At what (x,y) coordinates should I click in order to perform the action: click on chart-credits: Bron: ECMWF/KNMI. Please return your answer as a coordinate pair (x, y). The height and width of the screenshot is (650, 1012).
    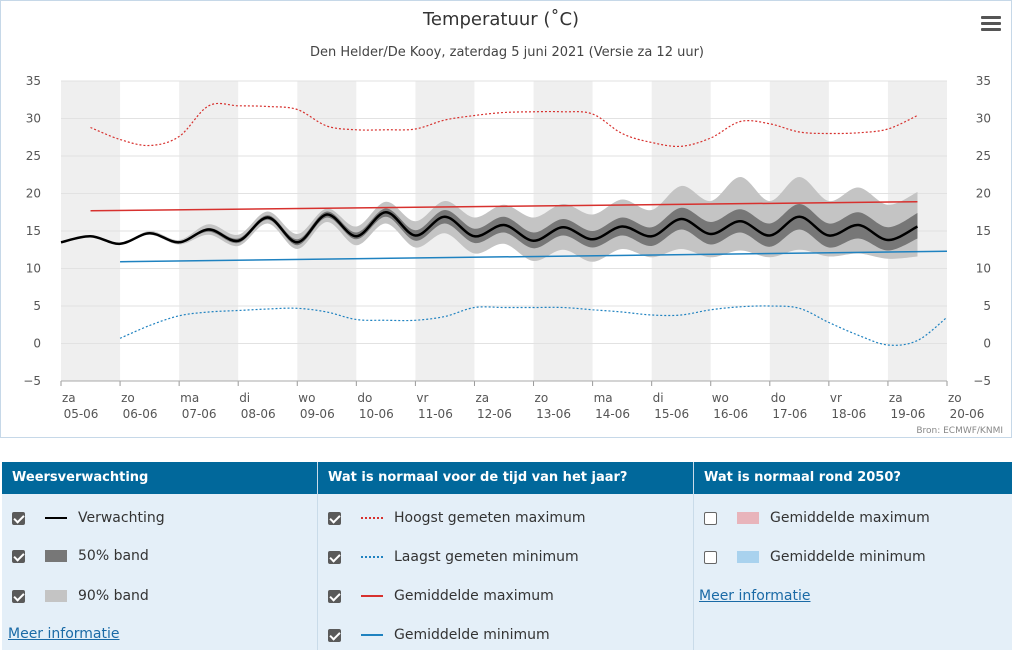
    Looking at the image, I should click on (959, 431).